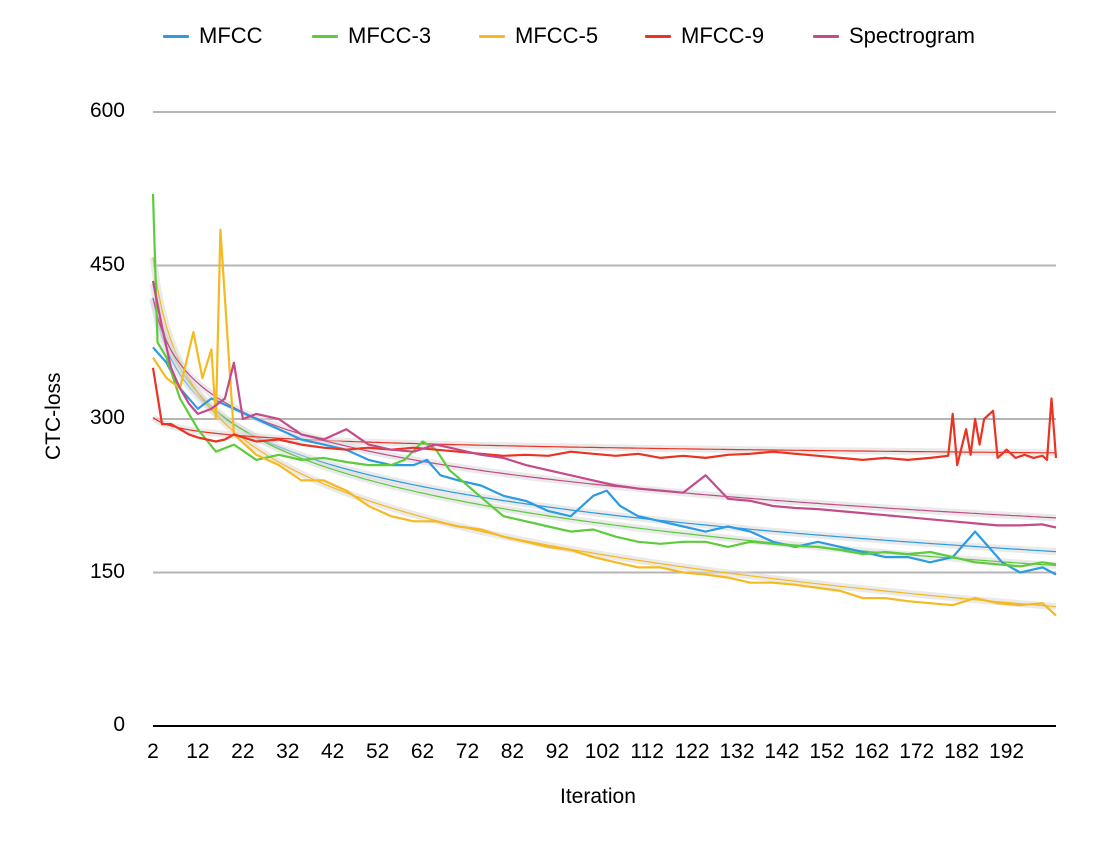 This screenshot has height=848, width=1112. Describe the element at coordinates (107, 110) in the screenshot. I see `y-tick-label: 600` at that location.